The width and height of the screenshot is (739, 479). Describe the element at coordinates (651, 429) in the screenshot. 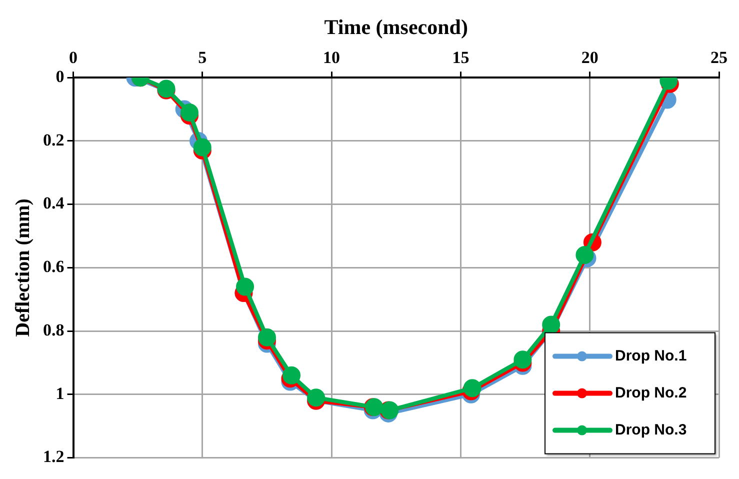

I see `legend-label: Drop No.3` at that location.